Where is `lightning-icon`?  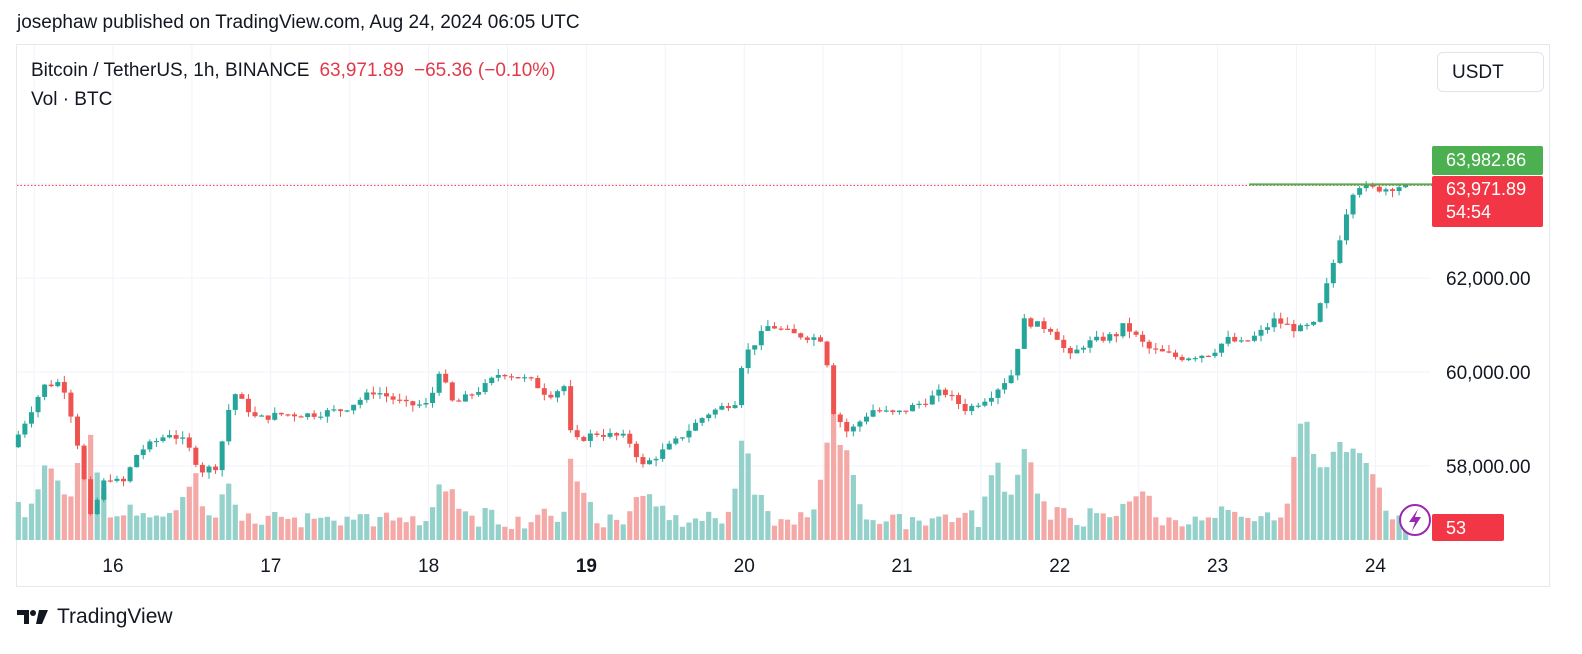 lightning-icon is located at coordinates (1415, 520).